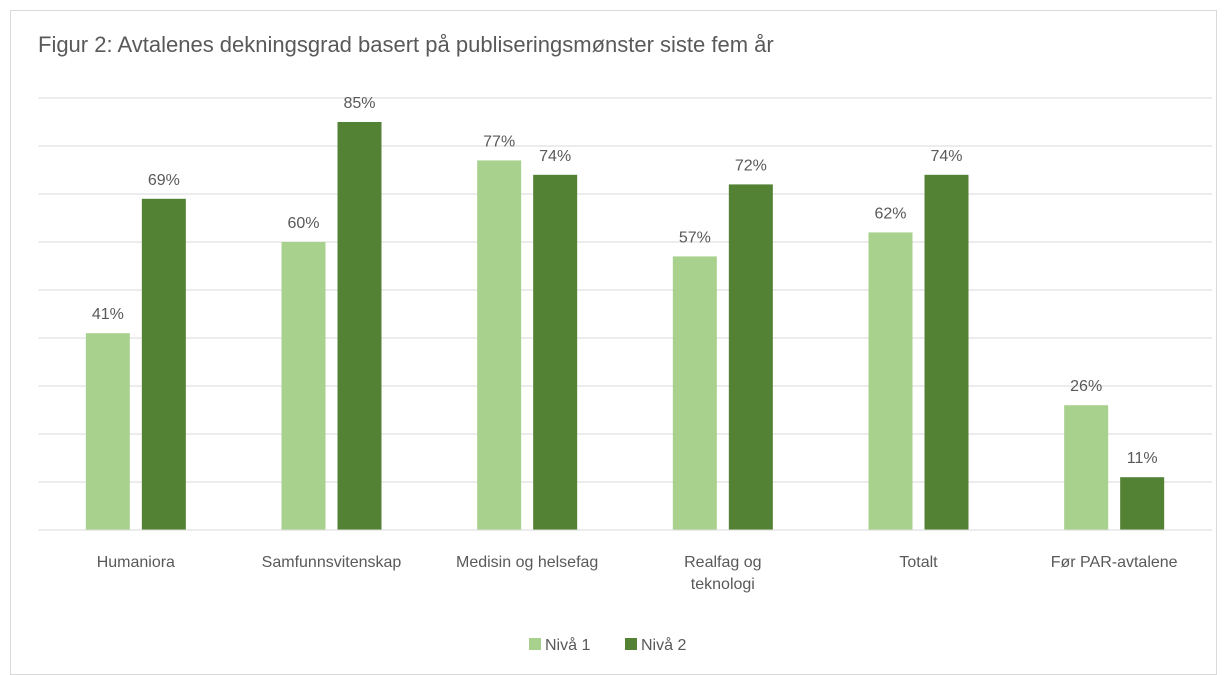  What do you see at coordinates (359, 103) in the screenshot?
I see `data-label: 85%` at bounding box center [359, 103].